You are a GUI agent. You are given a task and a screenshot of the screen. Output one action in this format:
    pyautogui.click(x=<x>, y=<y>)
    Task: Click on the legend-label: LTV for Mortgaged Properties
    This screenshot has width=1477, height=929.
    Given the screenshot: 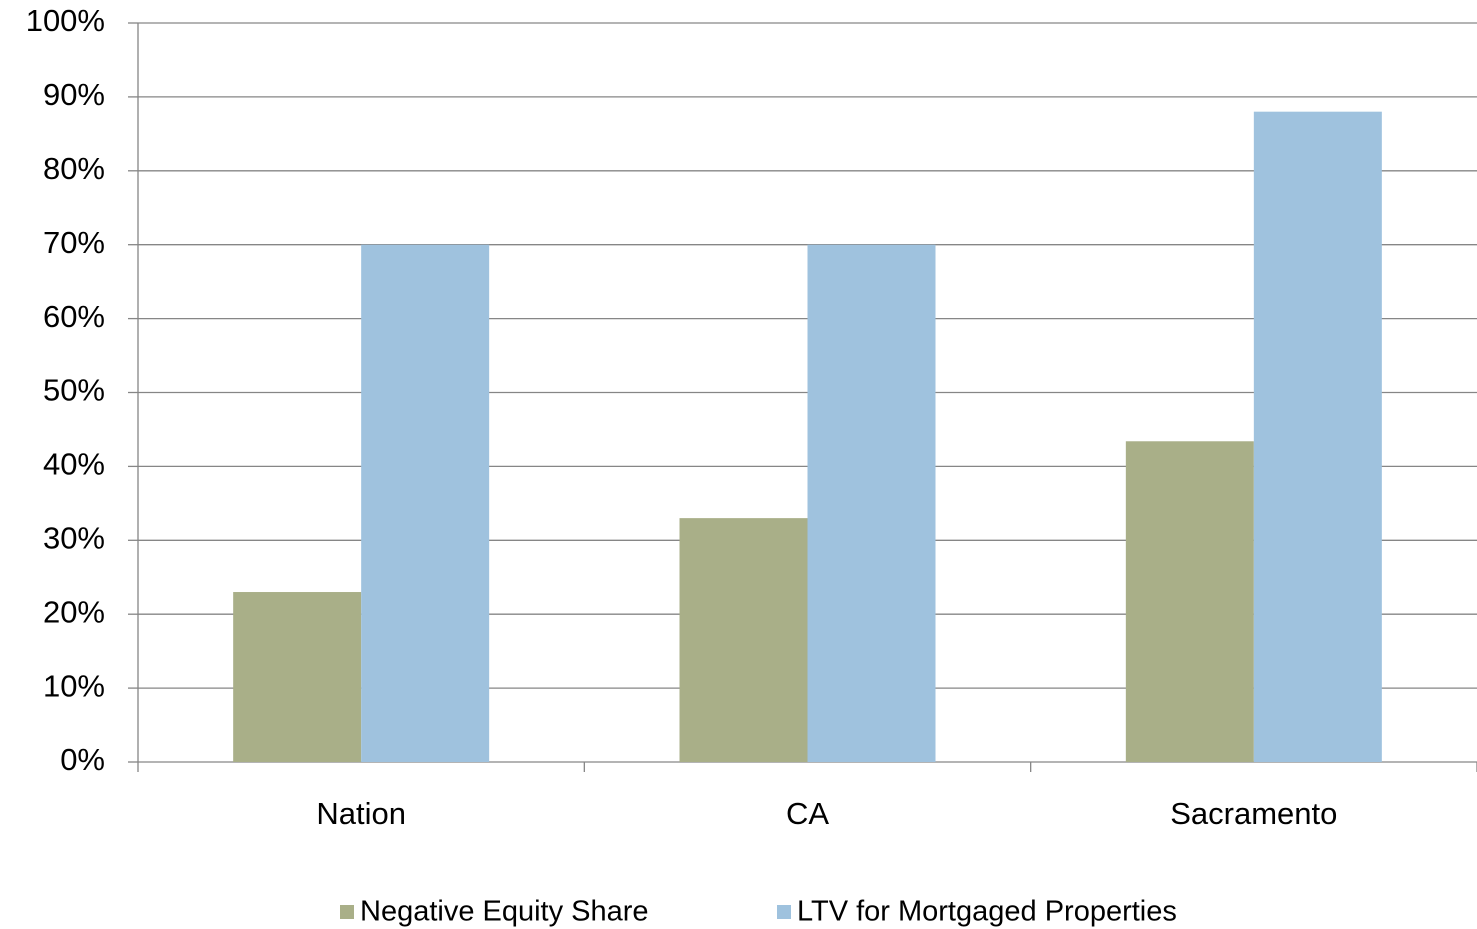 What is the action you would take?
    pyautogui.click(x=987, y=912)
    